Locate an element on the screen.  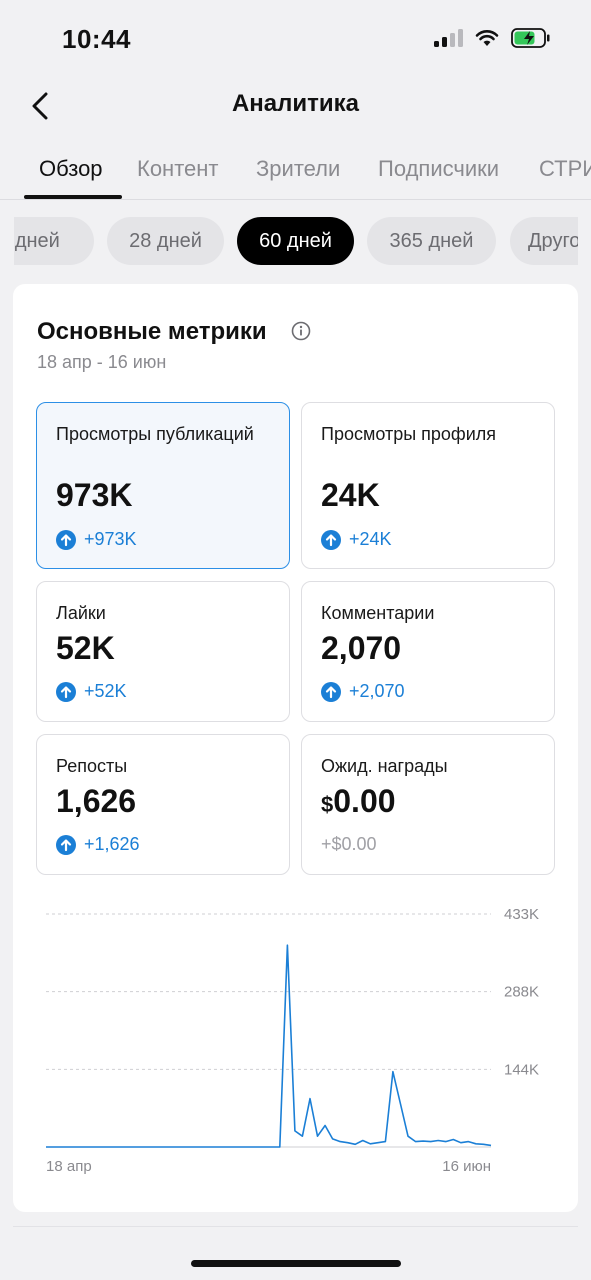
period-custom: Другое is located at coordinates (544, 241).